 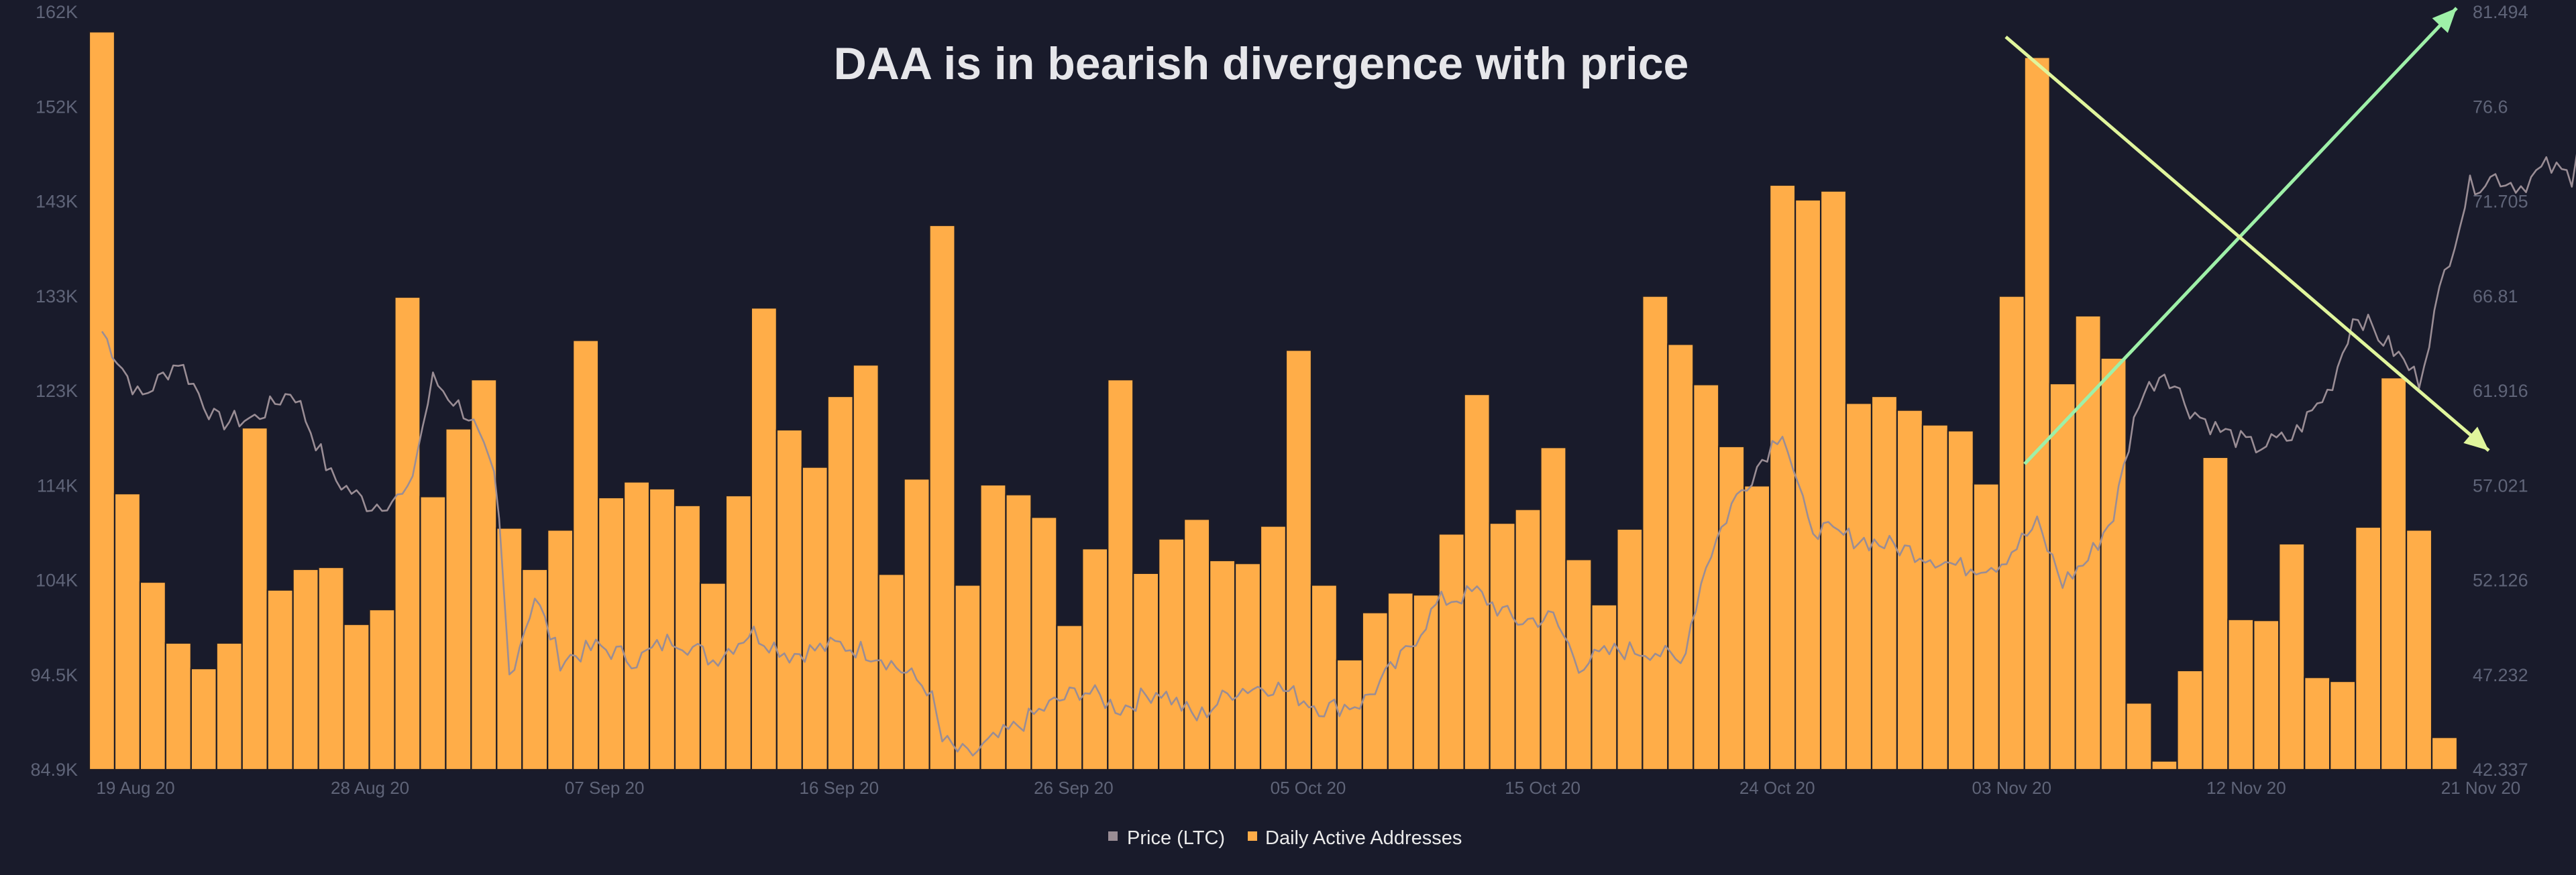 I want to click on legend-label-price: Price (LTC), so click(x=1176, y=838).